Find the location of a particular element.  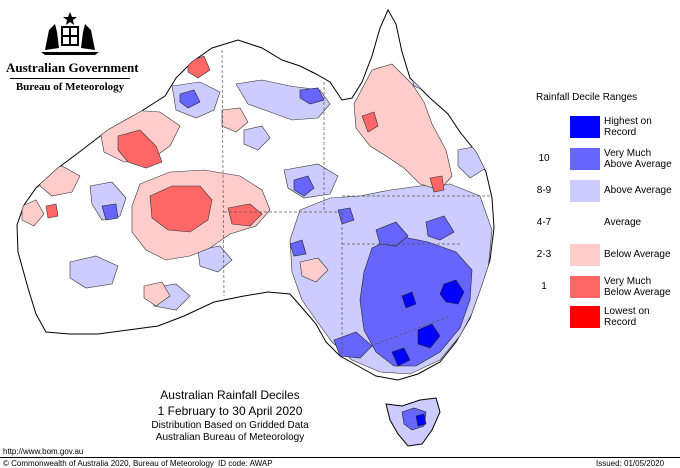

issued-date-text: Issued: 01/05/2020 is located at coordinates (630, 463).